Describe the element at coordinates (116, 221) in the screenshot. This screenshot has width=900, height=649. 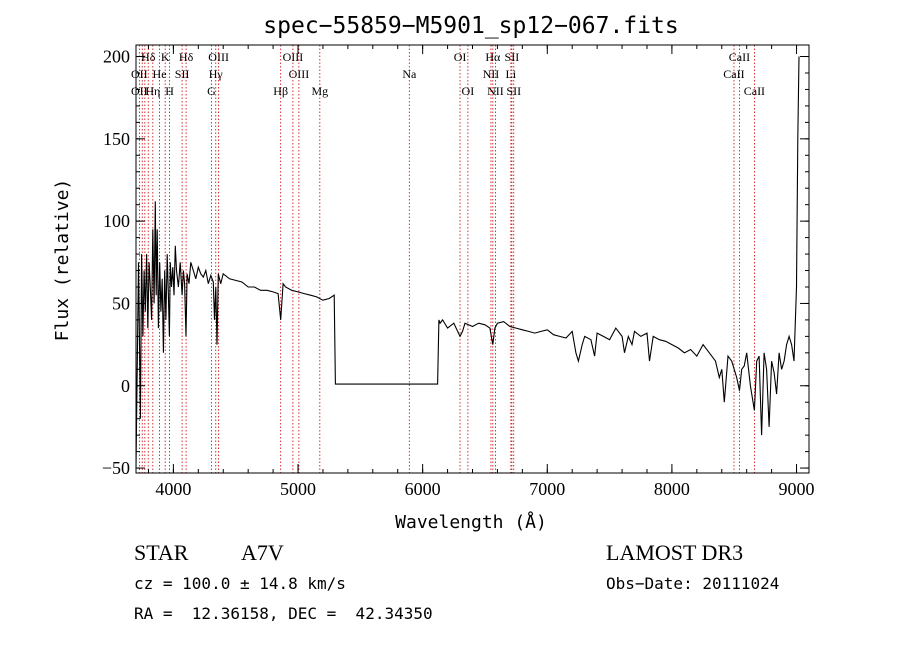
I see `y-tick-label: 100` at that location.